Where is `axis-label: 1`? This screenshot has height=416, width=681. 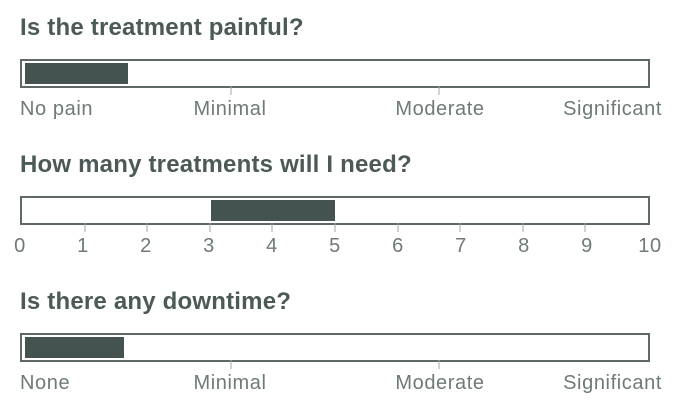
axis-label: 1 is located at coordinates (83, 246).